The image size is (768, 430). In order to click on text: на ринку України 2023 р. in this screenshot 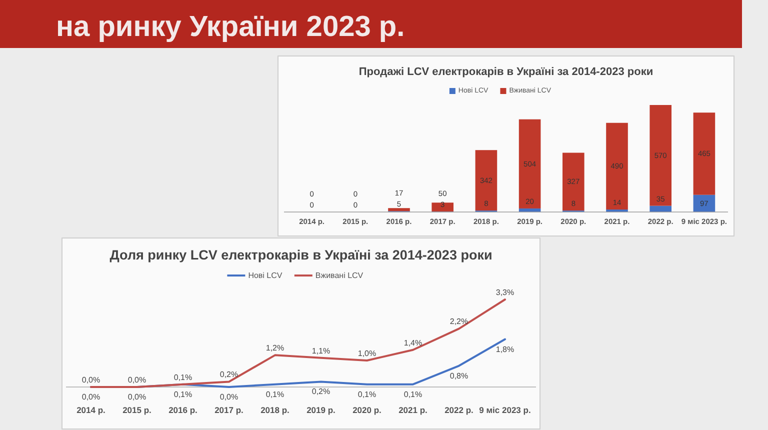, I will do `click(230, 27)`.